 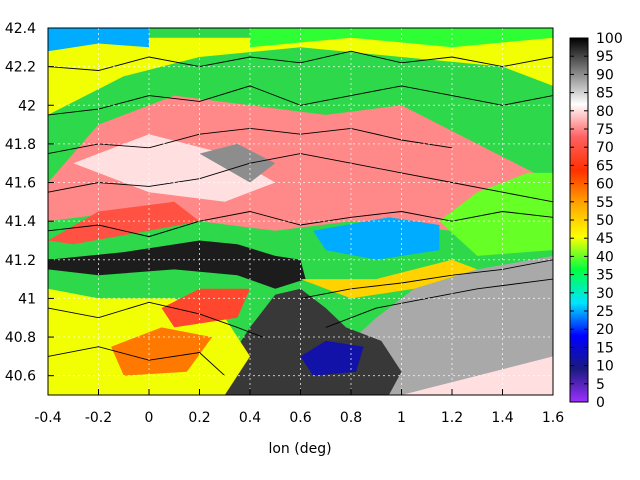 I want to click on colorbar-tick-label: 35, so click(x=605, y=276).